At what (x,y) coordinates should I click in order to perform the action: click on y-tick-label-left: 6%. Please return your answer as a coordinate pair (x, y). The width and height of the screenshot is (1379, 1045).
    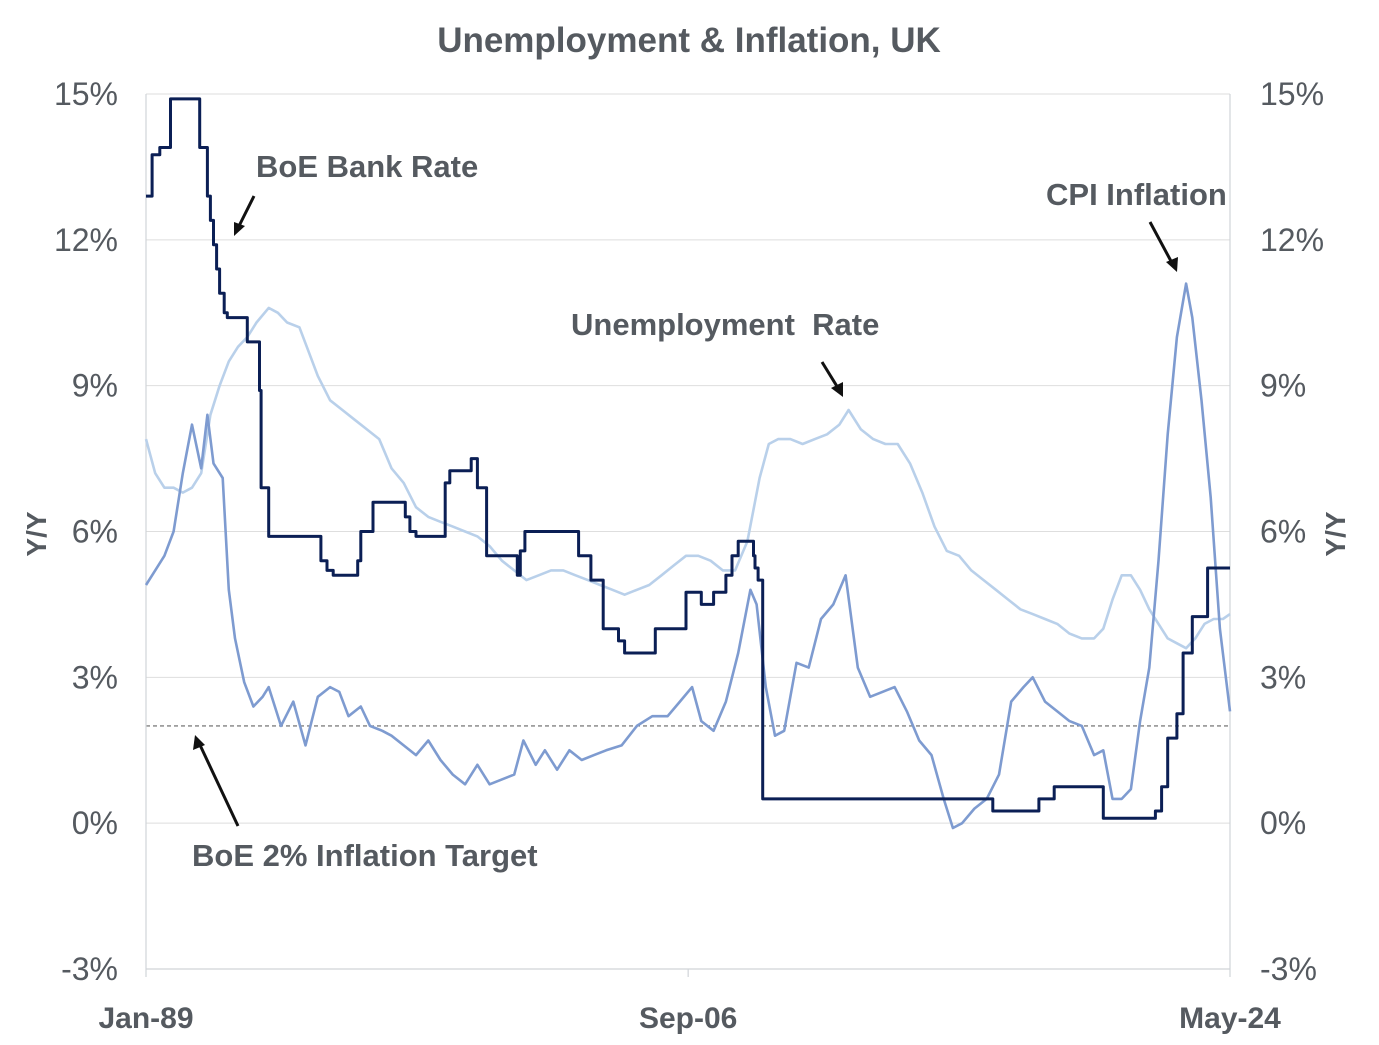
    Looking at the image, I should click on (95, 532).